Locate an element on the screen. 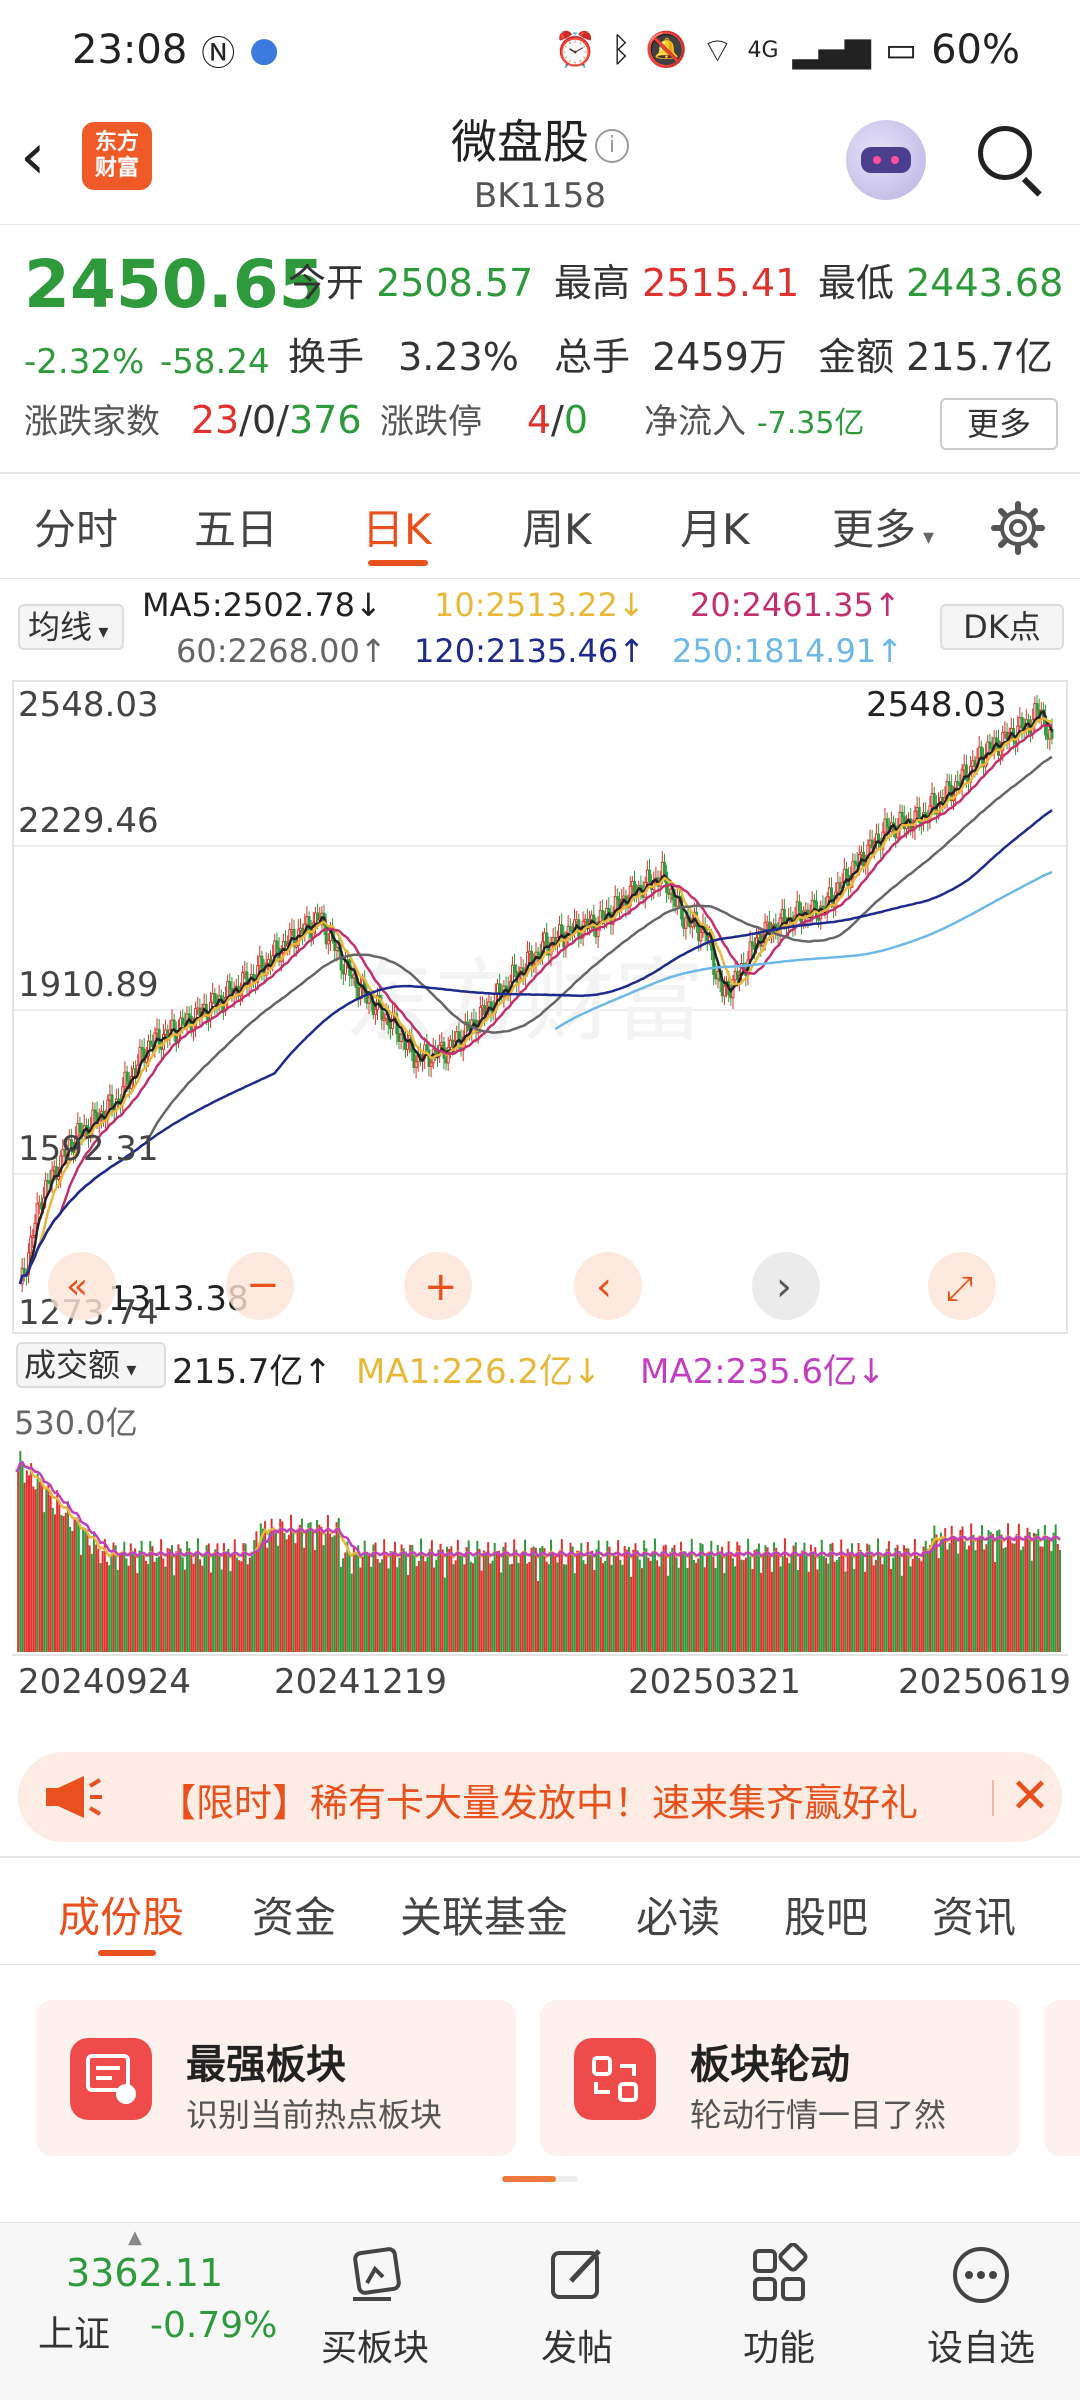 Image resolution: width=1080 pixels, height=2400 pixels. tab-news: 资讯 is located at coordinates (974, 1917).